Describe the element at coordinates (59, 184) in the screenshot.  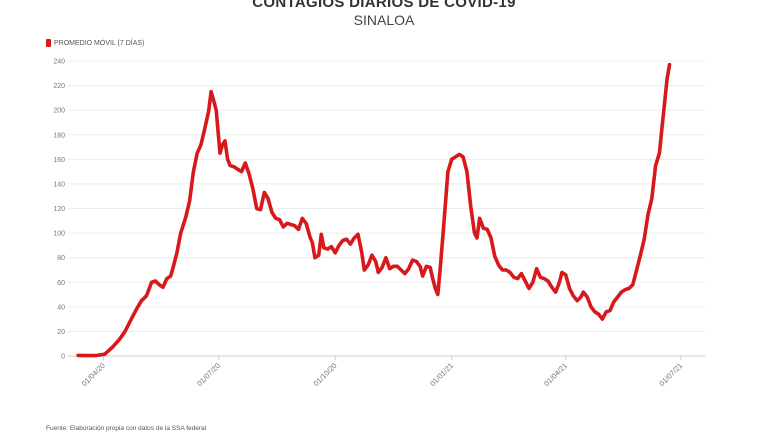
I see `y-tick-label: 140` at that location.